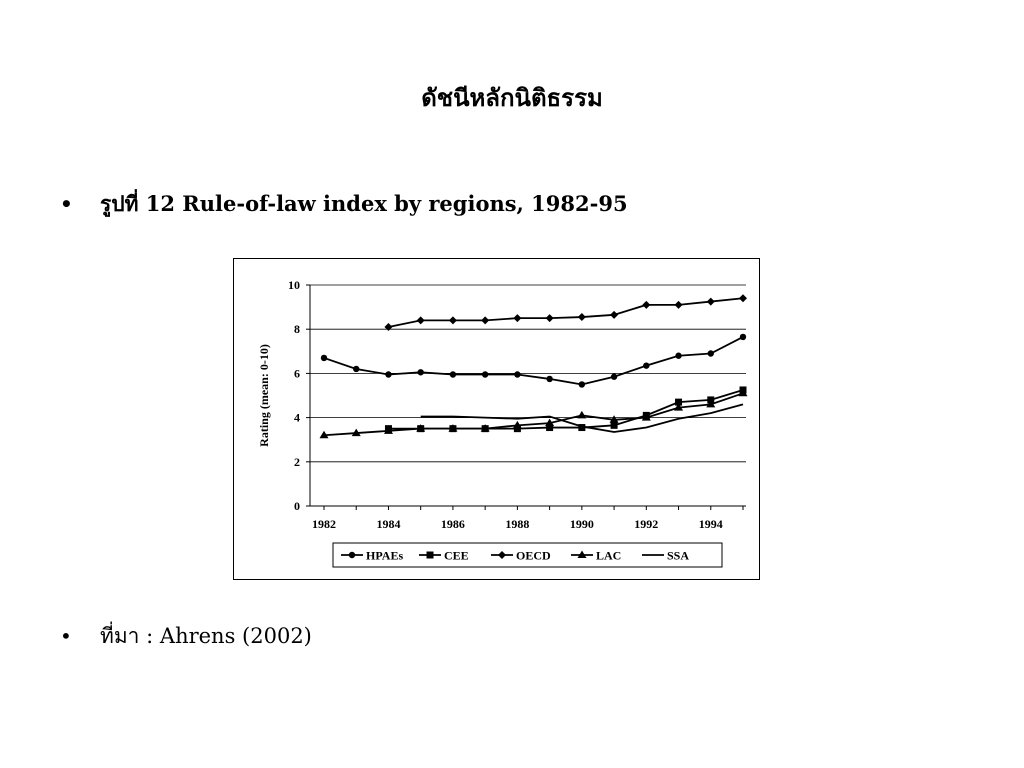 Image resolution: width=1024 pixels, height=768 pixels. What do you see at coordinates (456, 556) in the screenshot?
I see `legend-label-cee: CEE` at bounding box center [456, 556].